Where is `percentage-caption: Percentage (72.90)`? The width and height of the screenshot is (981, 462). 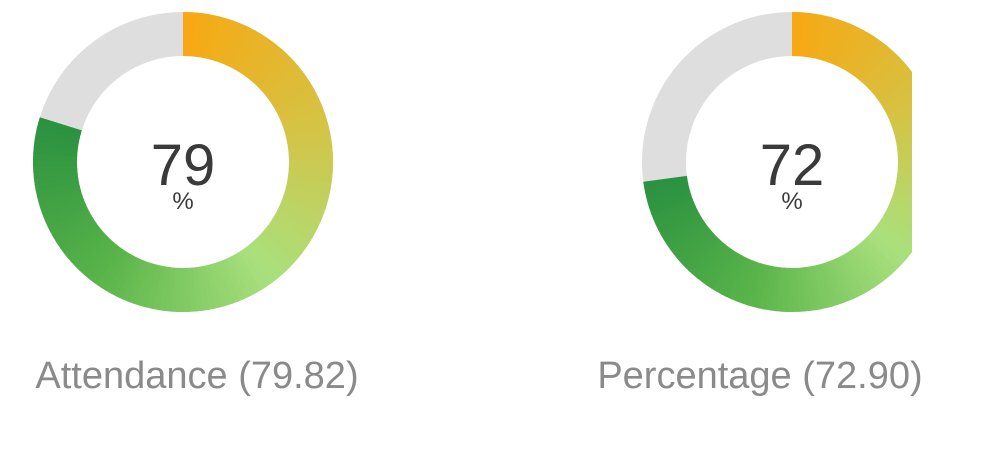 percentage-caption: Percentage (72.90) is located at coordinates (760, 376).